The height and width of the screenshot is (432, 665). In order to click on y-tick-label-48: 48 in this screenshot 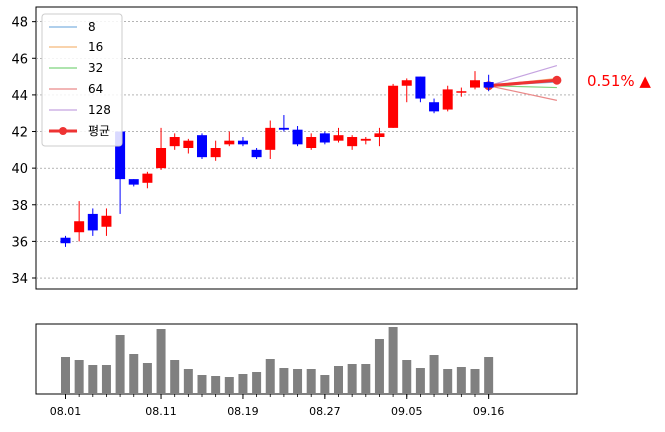, I will do `click(19, 23)`.